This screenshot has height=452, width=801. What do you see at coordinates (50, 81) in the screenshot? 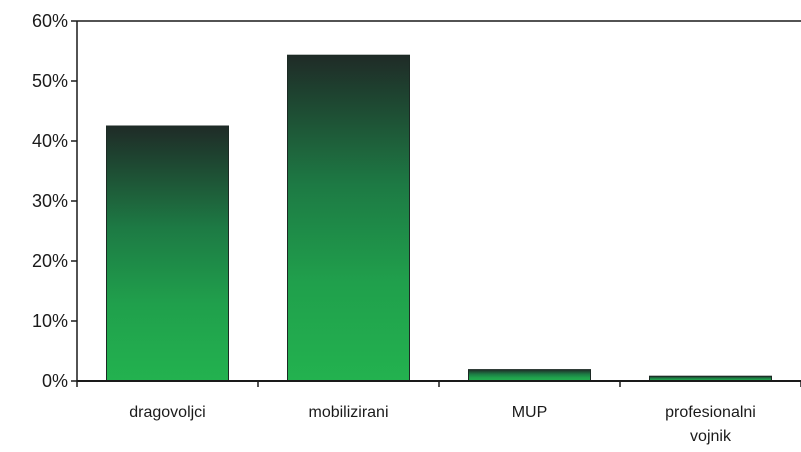
I see `y-tick-label: 50%` at bounding box center [50, 81].